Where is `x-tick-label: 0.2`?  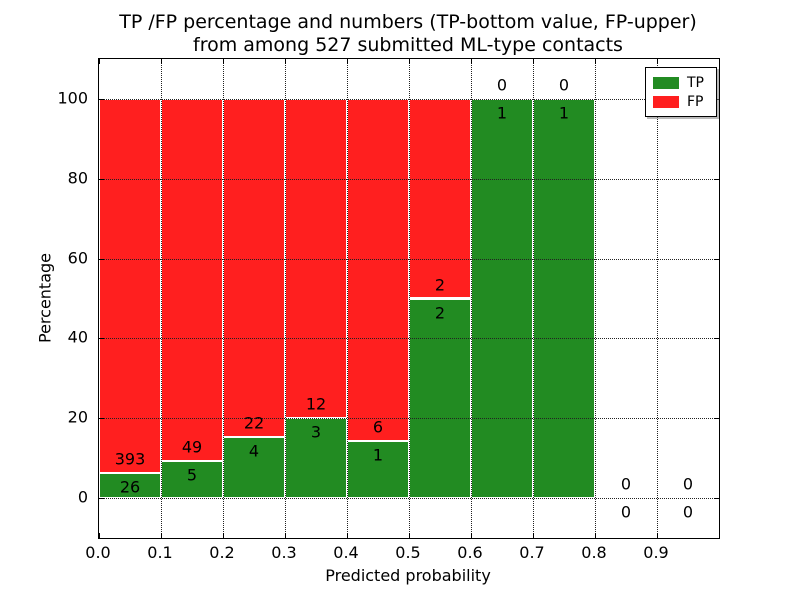
x-tick-label: 0.2 is located at coordinates (222, 552).